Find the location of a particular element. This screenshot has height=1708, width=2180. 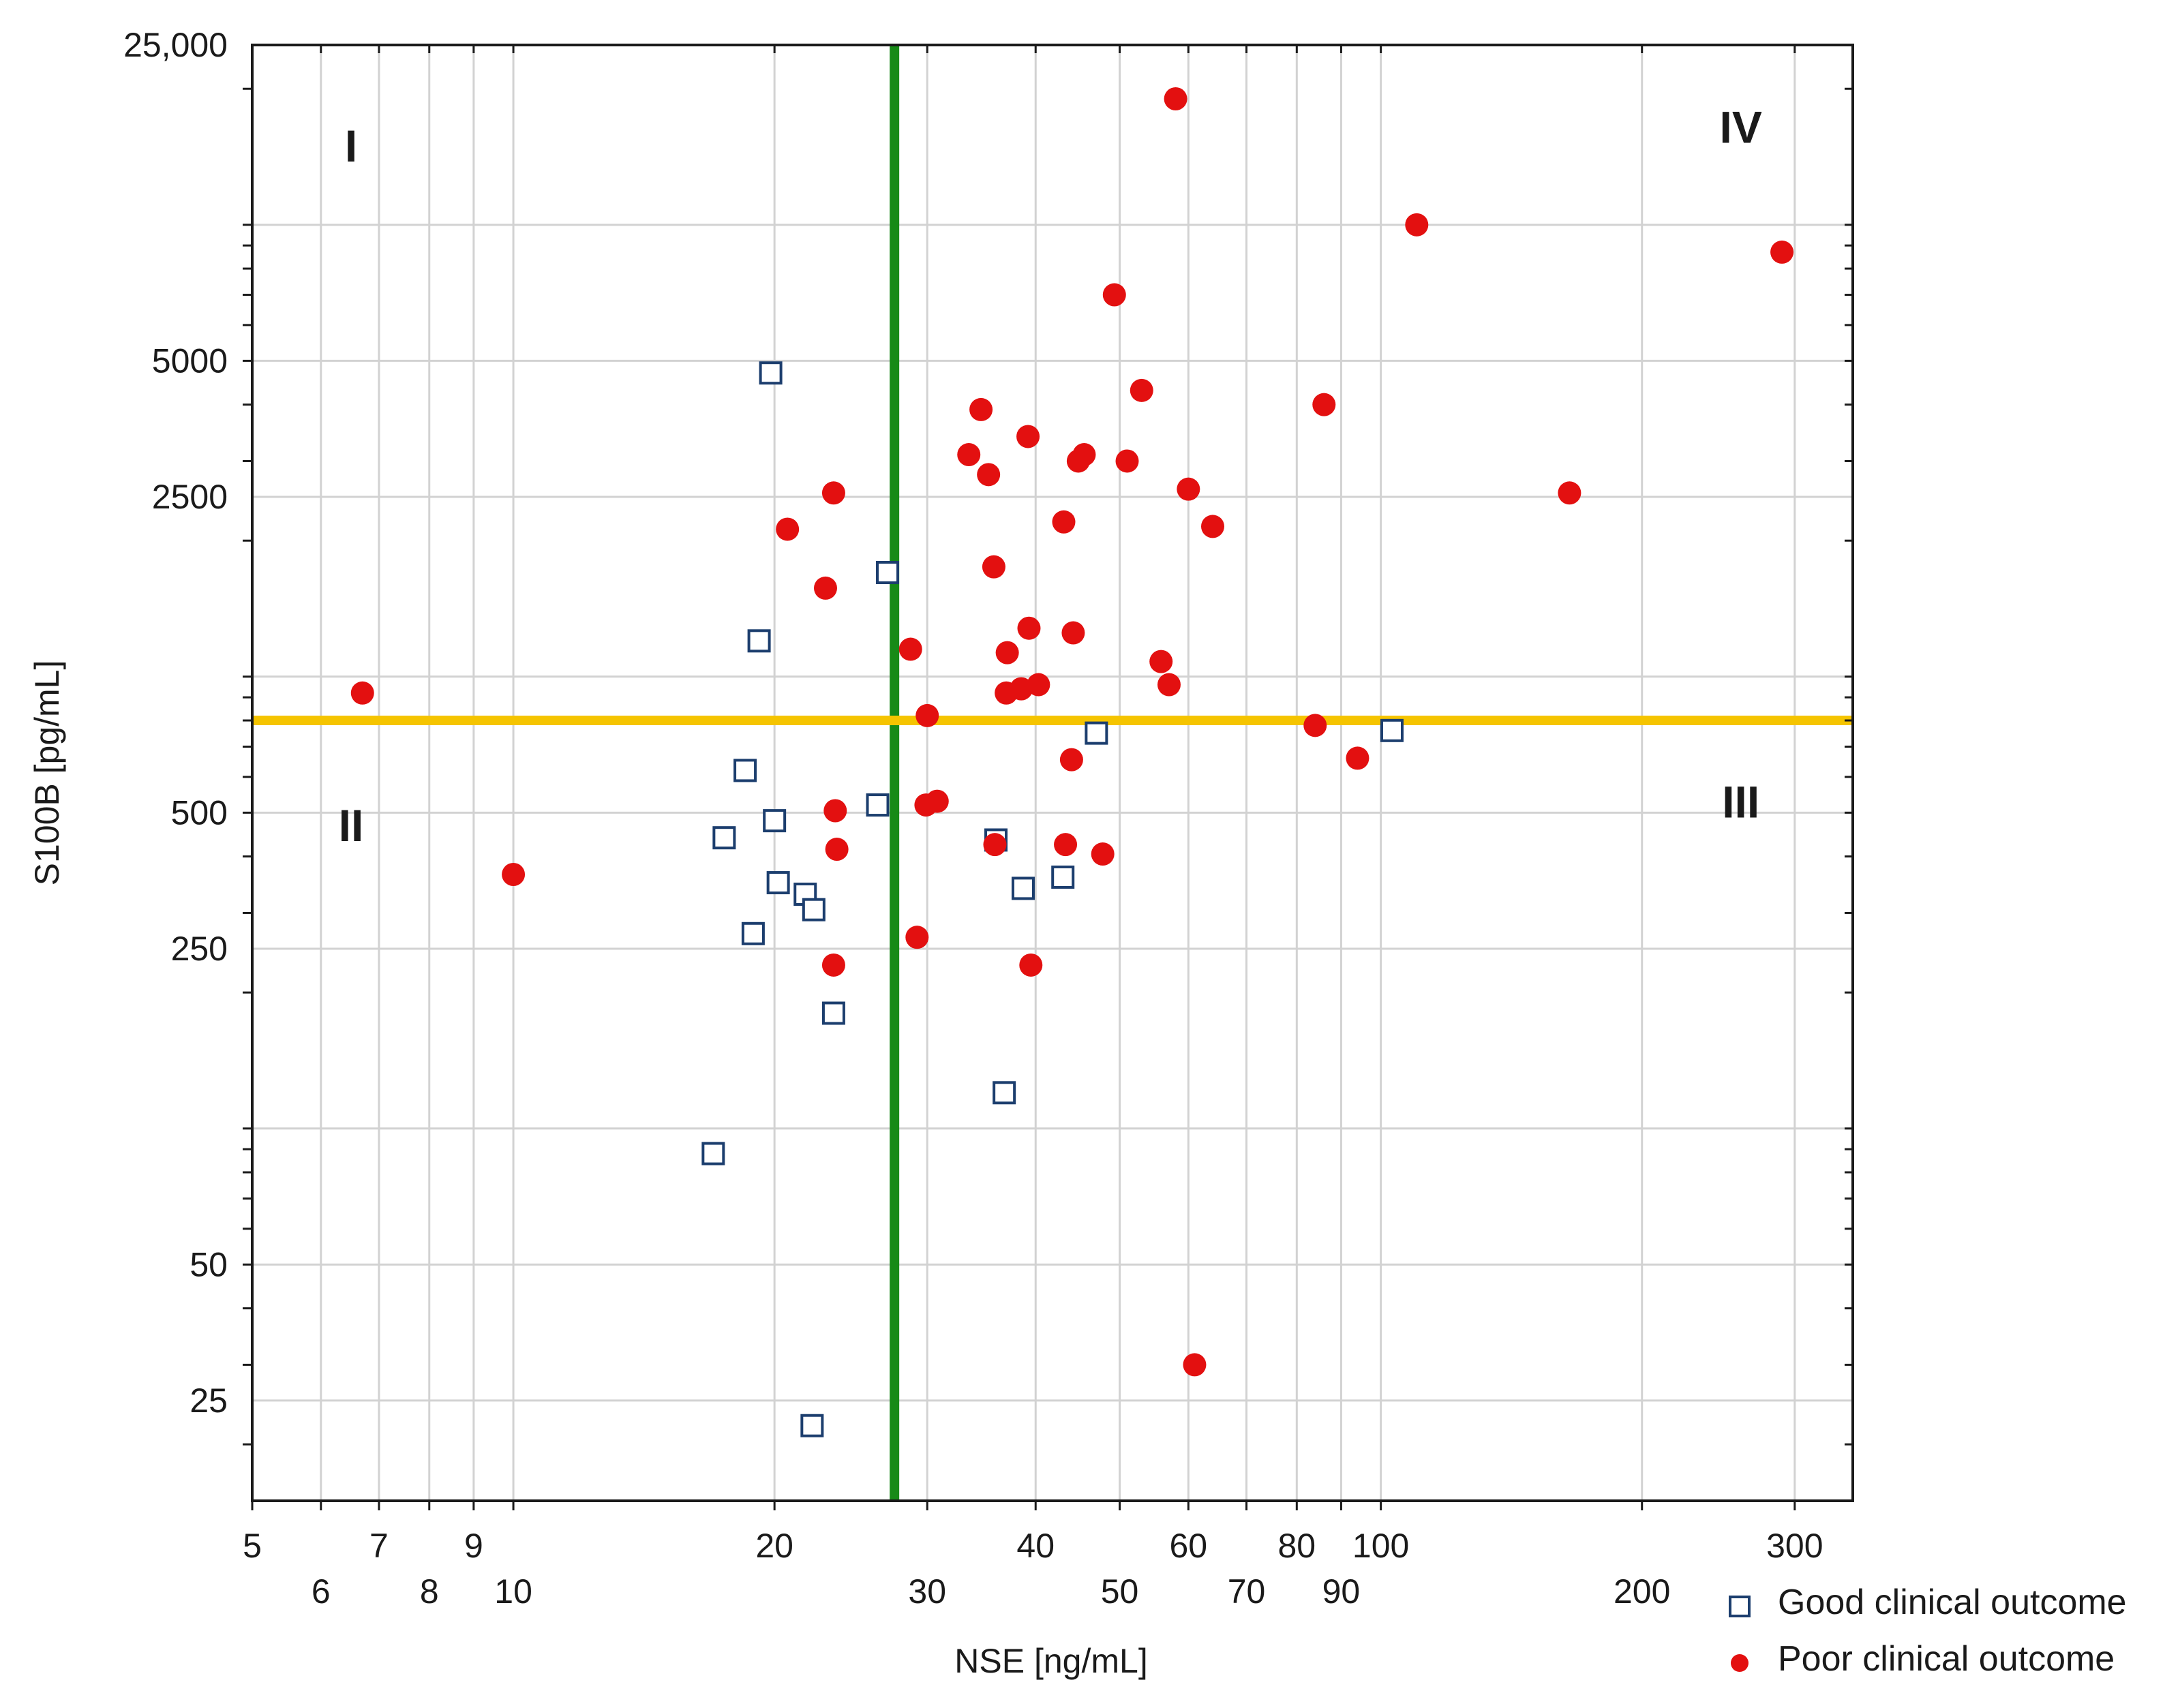

y-tick-label: 25 is located at coordinates (209, 1401).